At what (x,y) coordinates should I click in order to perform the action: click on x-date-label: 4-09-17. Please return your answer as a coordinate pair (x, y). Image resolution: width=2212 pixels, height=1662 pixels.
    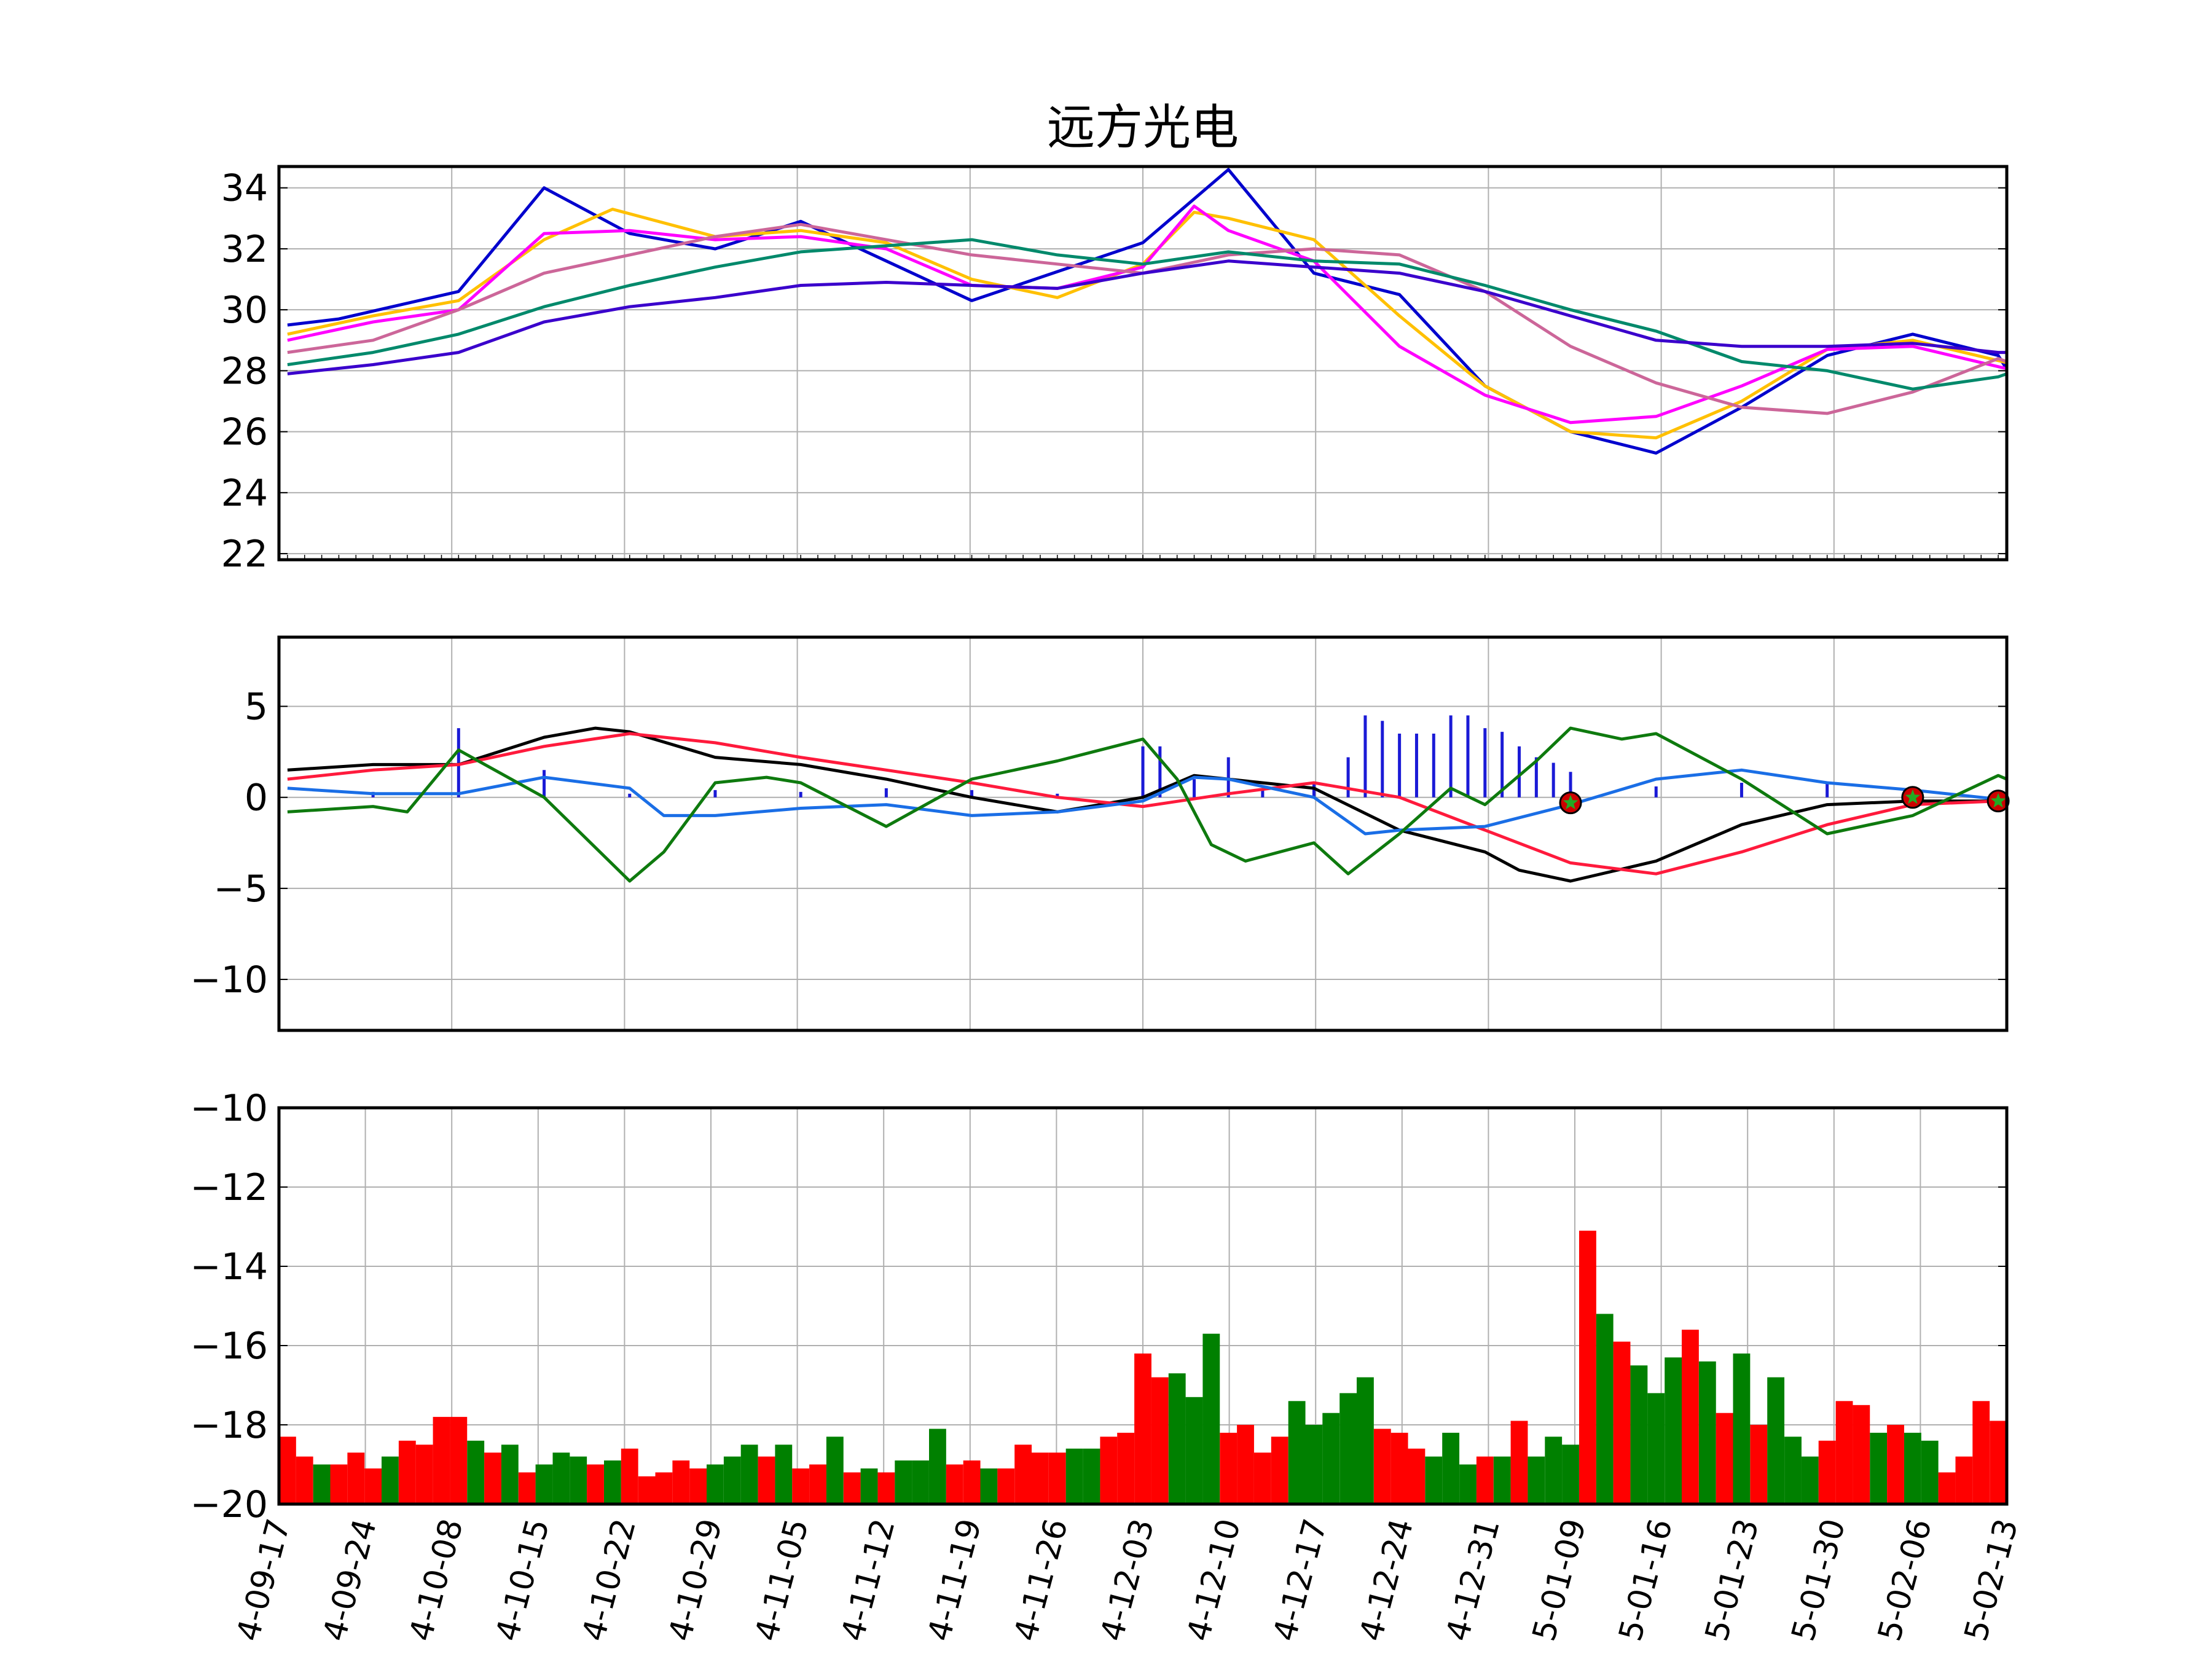
    Looking at the image, I should click on (263, 1580).